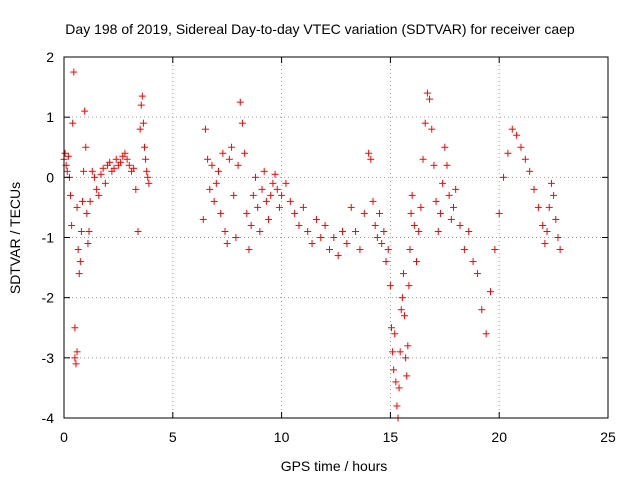 This screenshot has height=480, width=640. I want to click on y-tick-label: -1, so click(48, 238).